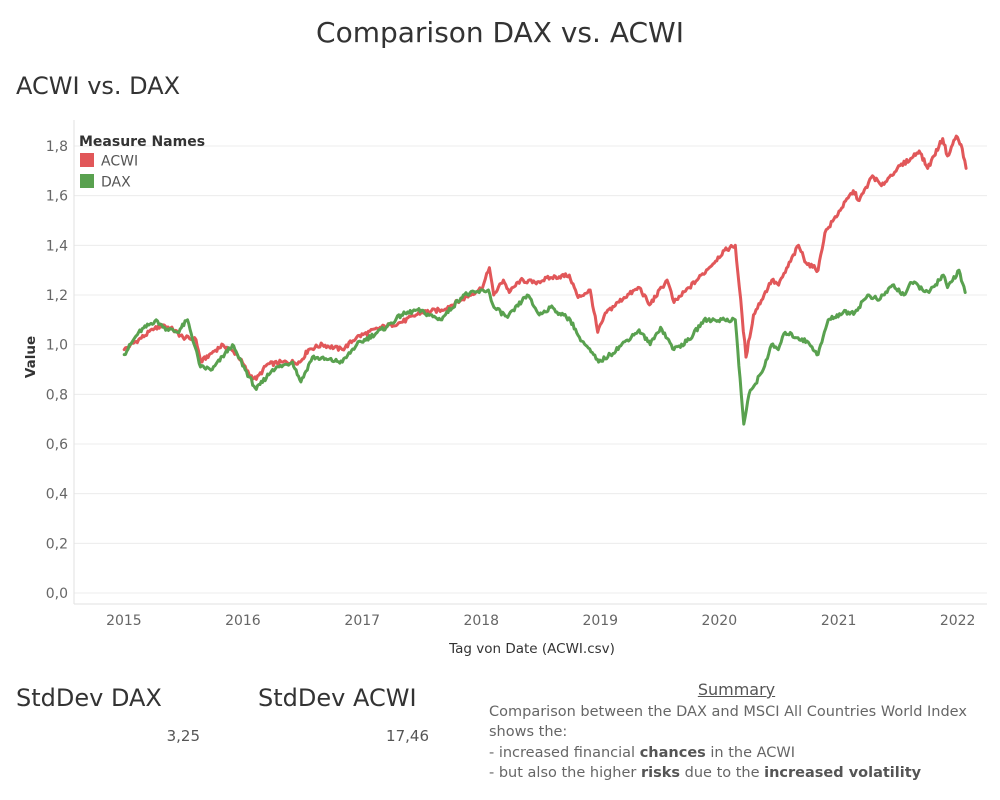  Describe the element at coordinates (337, 698) in the screenshot. I see `stddev-acwi-label: StdDev ACWI` at that location.